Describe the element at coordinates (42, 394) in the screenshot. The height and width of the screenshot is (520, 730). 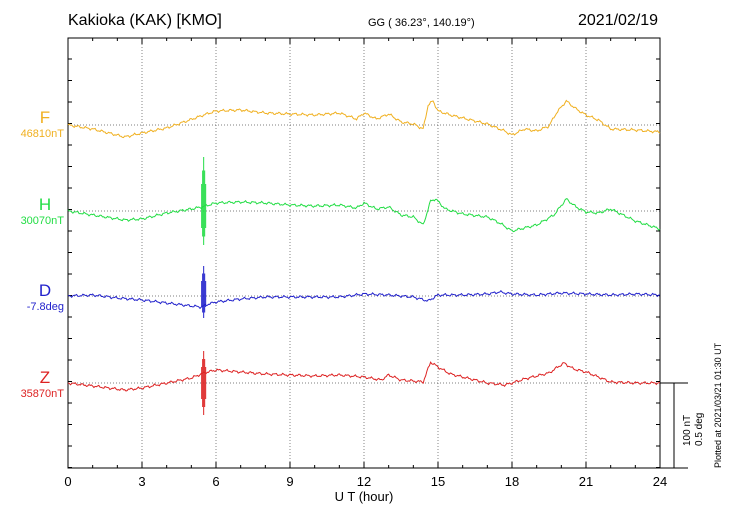
I see `channel-baseline-z: 35870nT` at that location.